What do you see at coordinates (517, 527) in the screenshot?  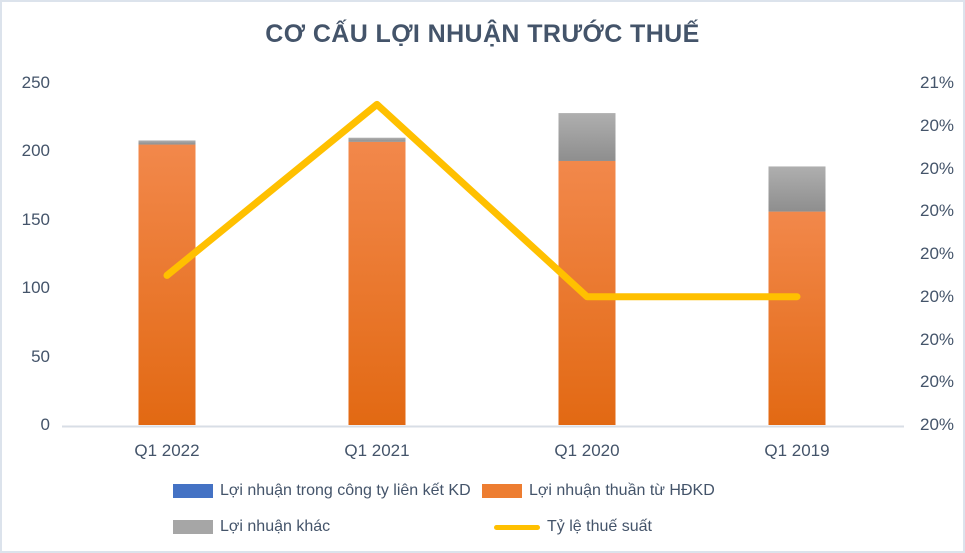 I see `legend-line-marker-yellow` at bounding box center [517, 527].